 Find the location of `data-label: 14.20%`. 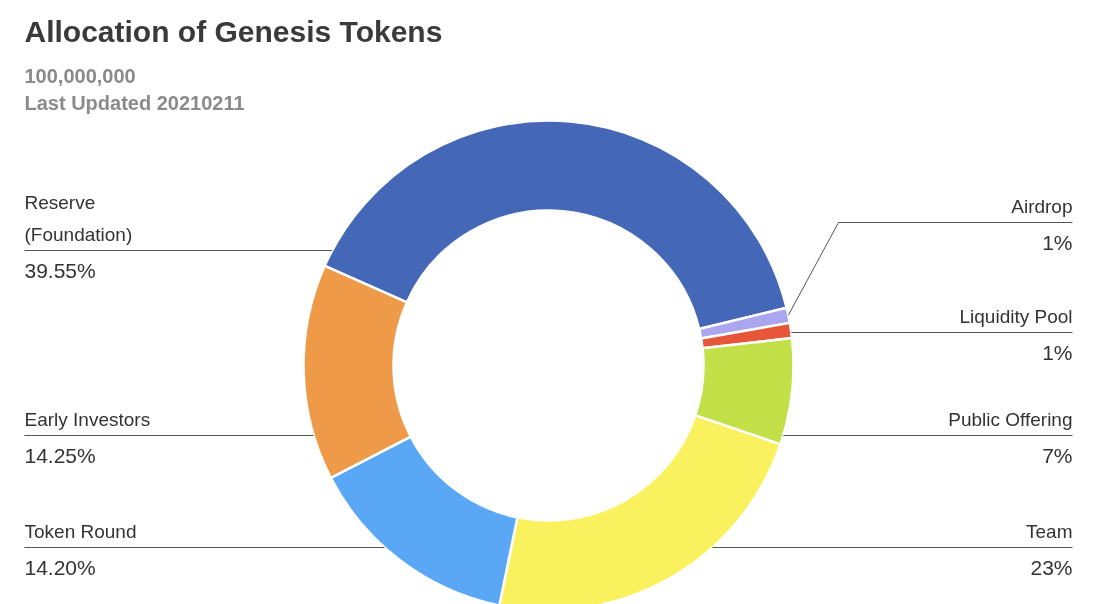

data-label: 14.20% is located at coordinates (60, 567).